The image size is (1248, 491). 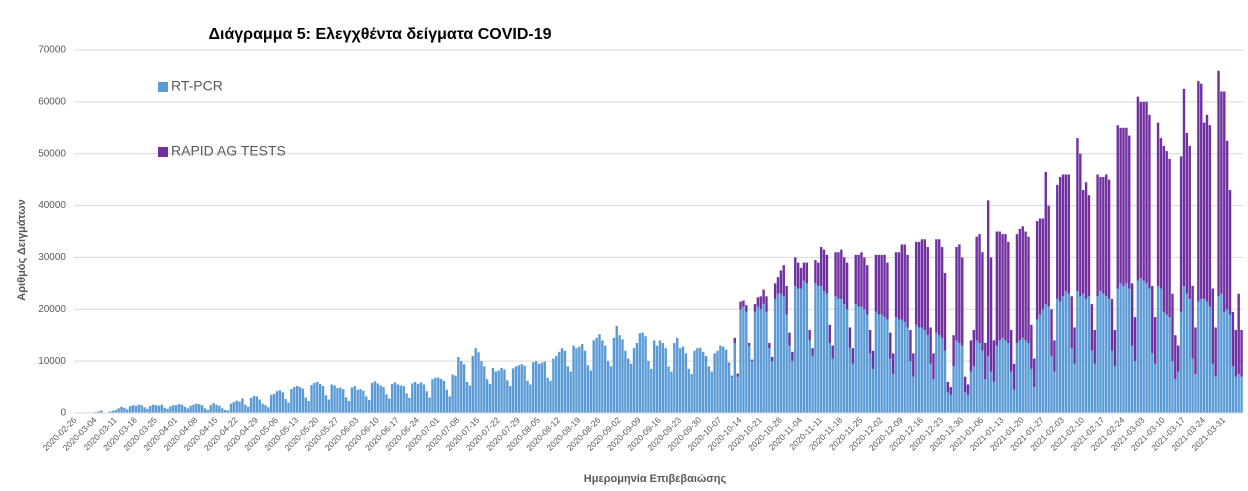 I want to click on legend-label: RT-PCR, so click(x=197, y=86).